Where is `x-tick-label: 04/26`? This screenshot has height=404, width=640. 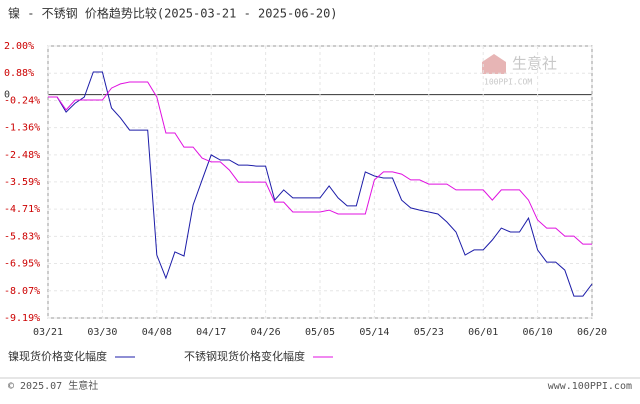 x-tick-label: 04/26 is located at coordinates (266, 332).